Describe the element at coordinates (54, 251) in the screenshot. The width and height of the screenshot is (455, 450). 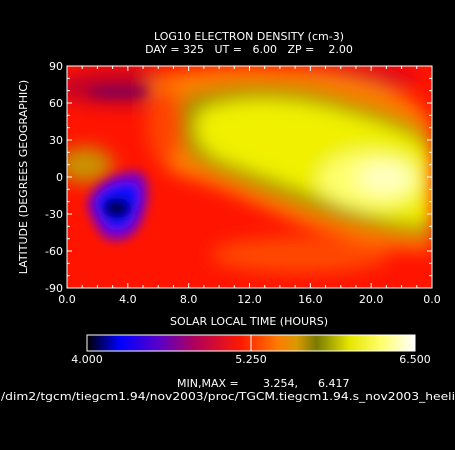
I see `y-tick-label: -60` at that location.